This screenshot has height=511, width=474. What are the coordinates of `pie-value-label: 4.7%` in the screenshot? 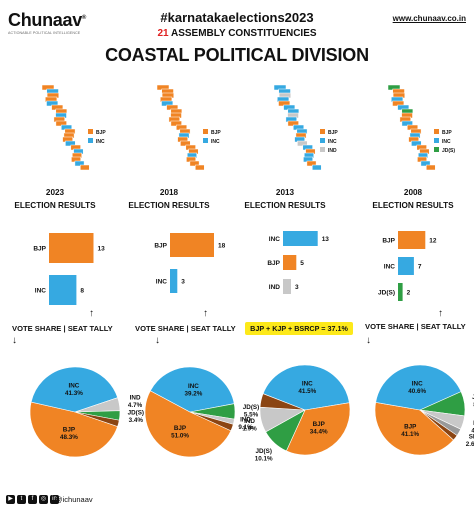 It's located at (135, 405).